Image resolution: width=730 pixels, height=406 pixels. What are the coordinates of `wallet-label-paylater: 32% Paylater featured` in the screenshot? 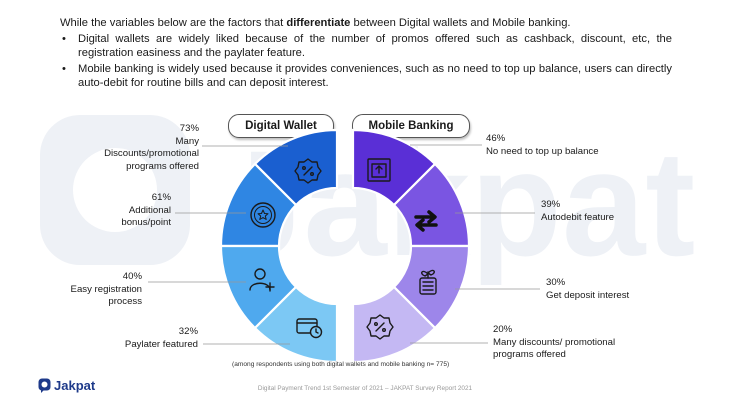 It's located at (128, 338).